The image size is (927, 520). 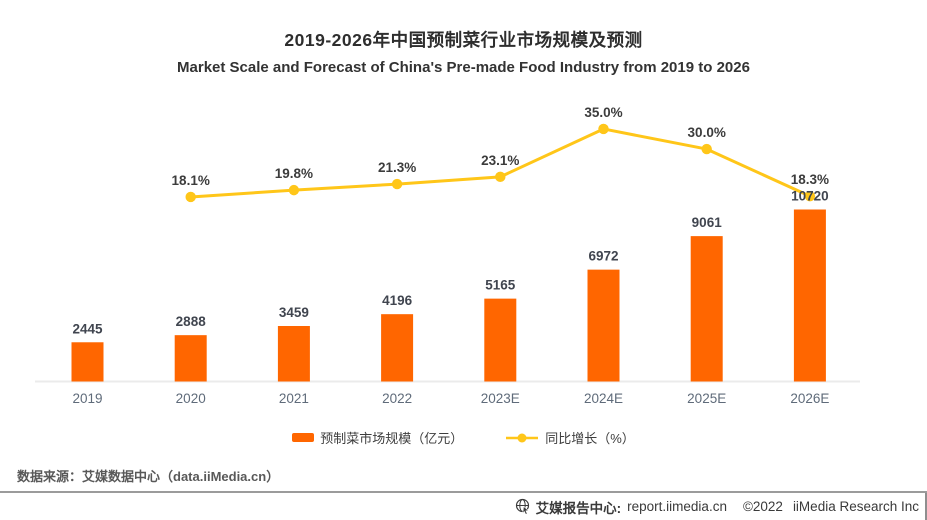 What do you see at coordinates (706, 309) in the screenshot?
I see `bar-2025E` at bounding box center [706, 309].